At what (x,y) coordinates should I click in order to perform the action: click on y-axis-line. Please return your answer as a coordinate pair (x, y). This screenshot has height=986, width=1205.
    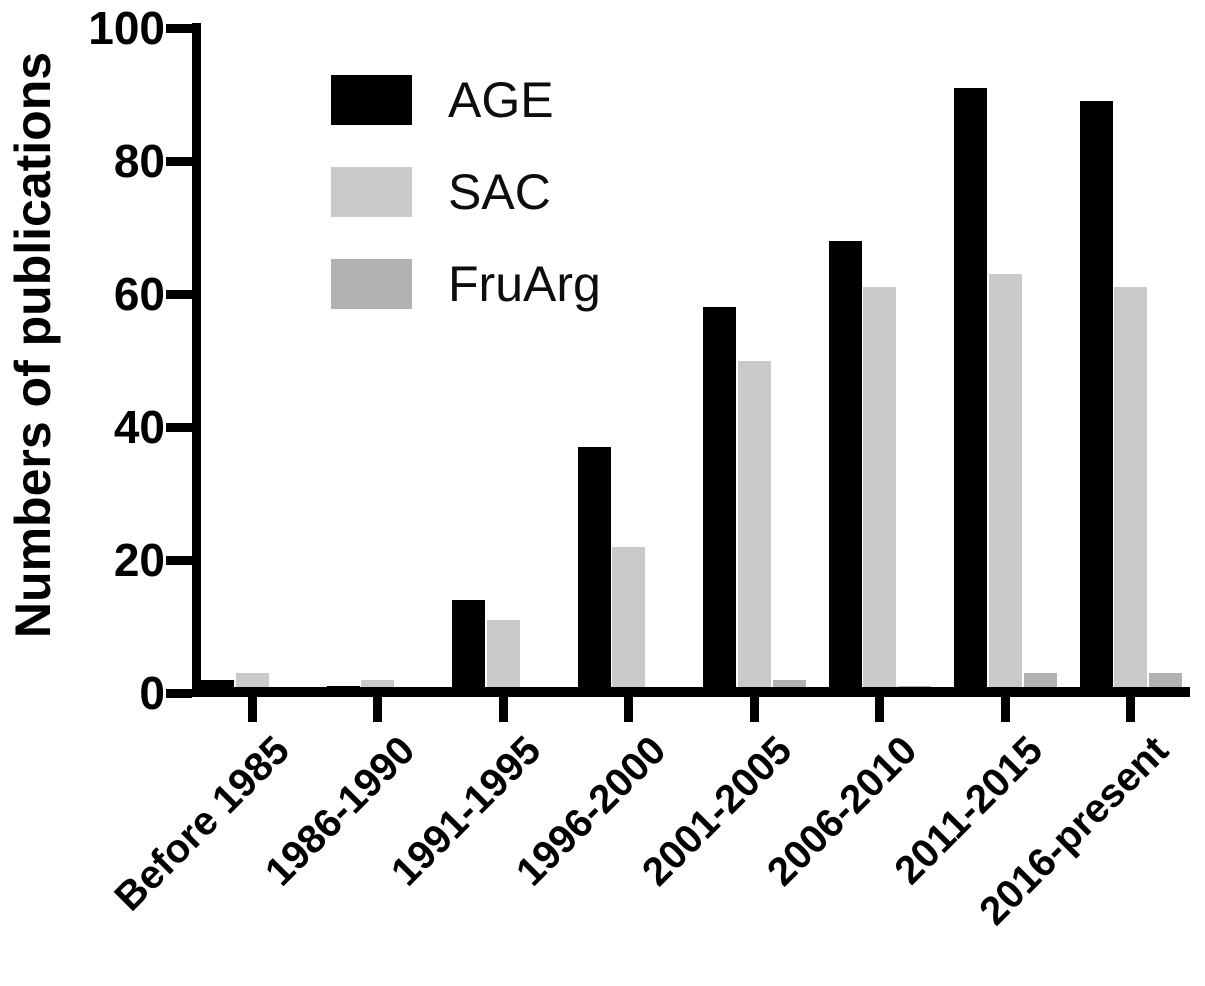
    Looking at the image, I should click on (196, 360).